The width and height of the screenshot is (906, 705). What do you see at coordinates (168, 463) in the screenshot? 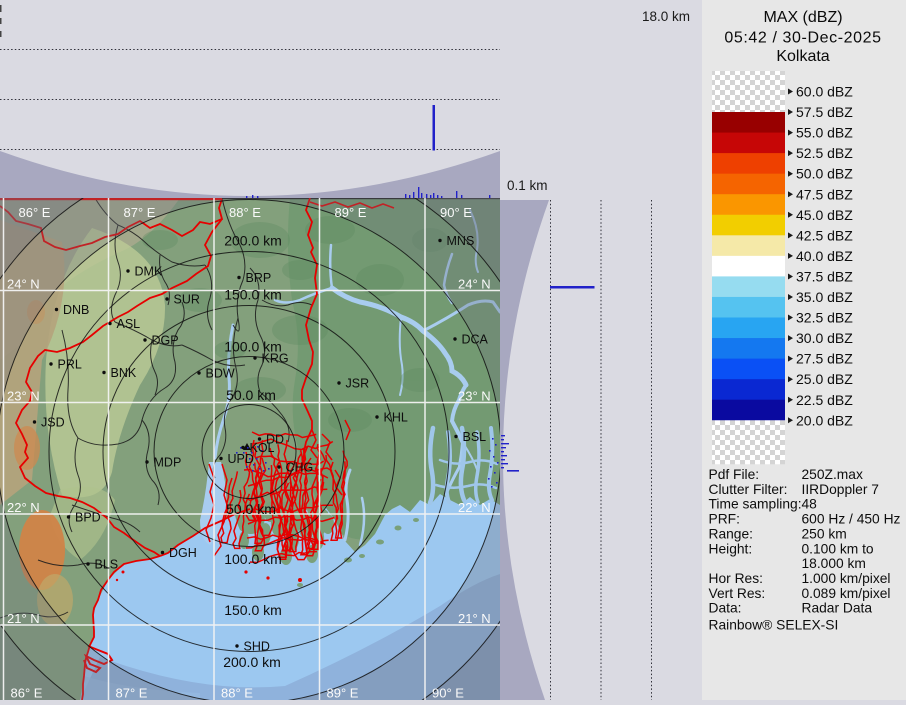
I see `svg-text: MDP` at bounding box center [168, 463].